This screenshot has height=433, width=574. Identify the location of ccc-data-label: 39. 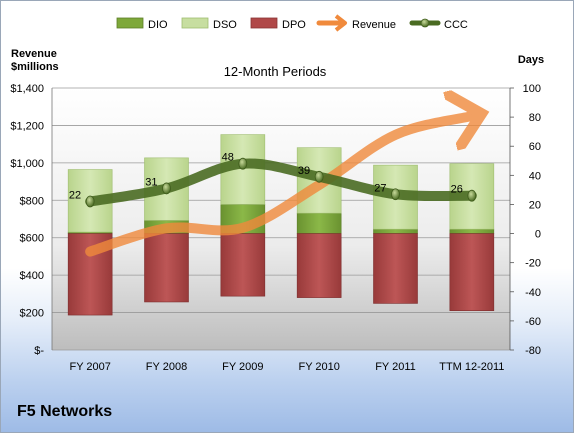
(304, 171).